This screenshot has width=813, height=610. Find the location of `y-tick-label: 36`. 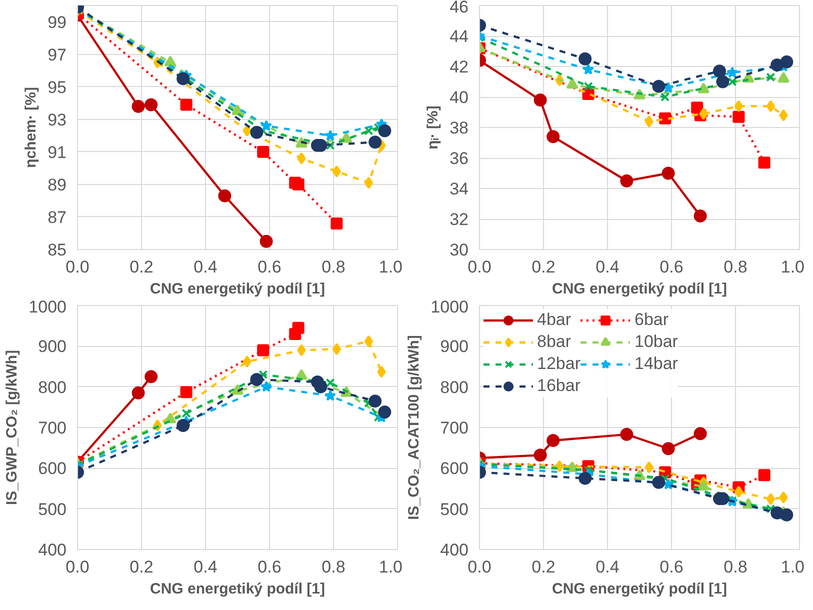

y-tick-label: 36 is located at coordinates (459, 158).